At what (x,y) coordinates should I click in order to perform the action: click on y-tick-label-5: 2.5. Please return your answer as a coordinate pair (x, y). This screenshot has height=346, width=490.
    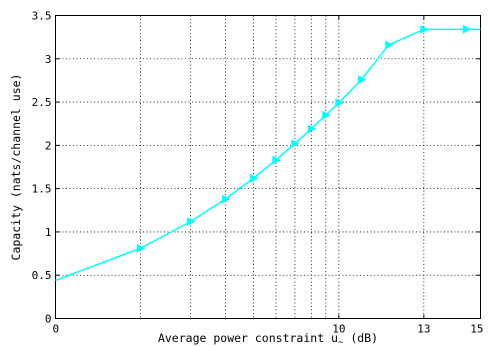
    Looking at the image, I should click on (42, 102).